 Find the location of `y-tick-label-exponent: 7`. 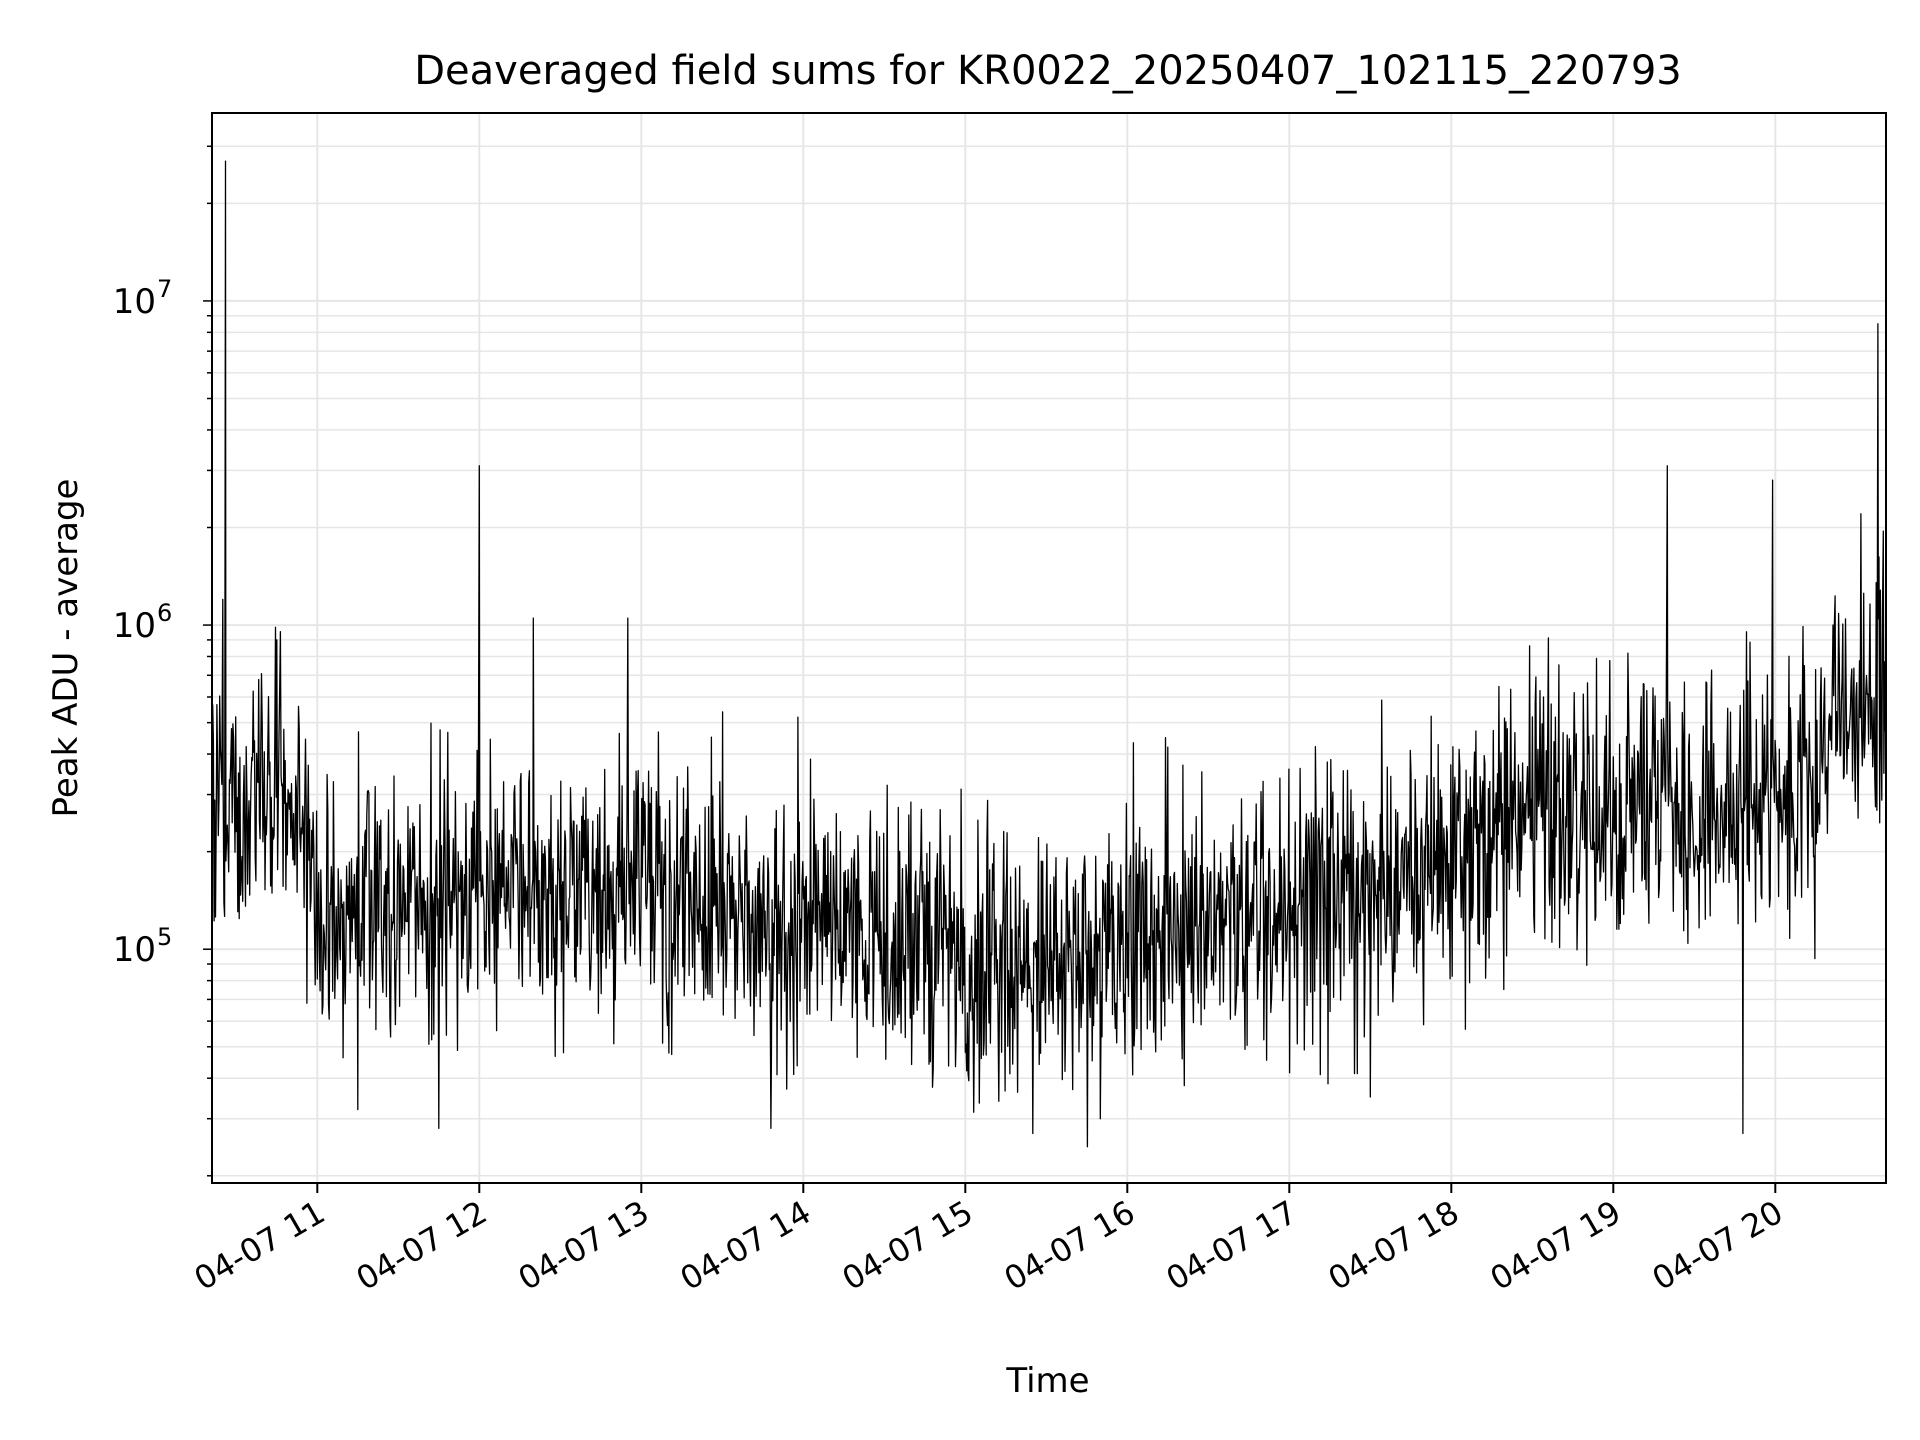

y-tick-label-exponent: 7 is located at coordinates (164, 289).